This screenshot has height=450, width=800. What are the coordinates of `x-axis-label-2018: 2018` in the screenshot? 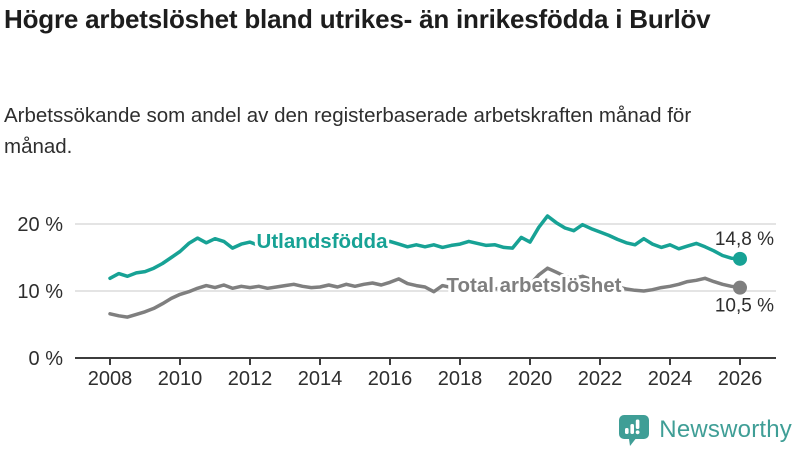 It's located at (460, 379).